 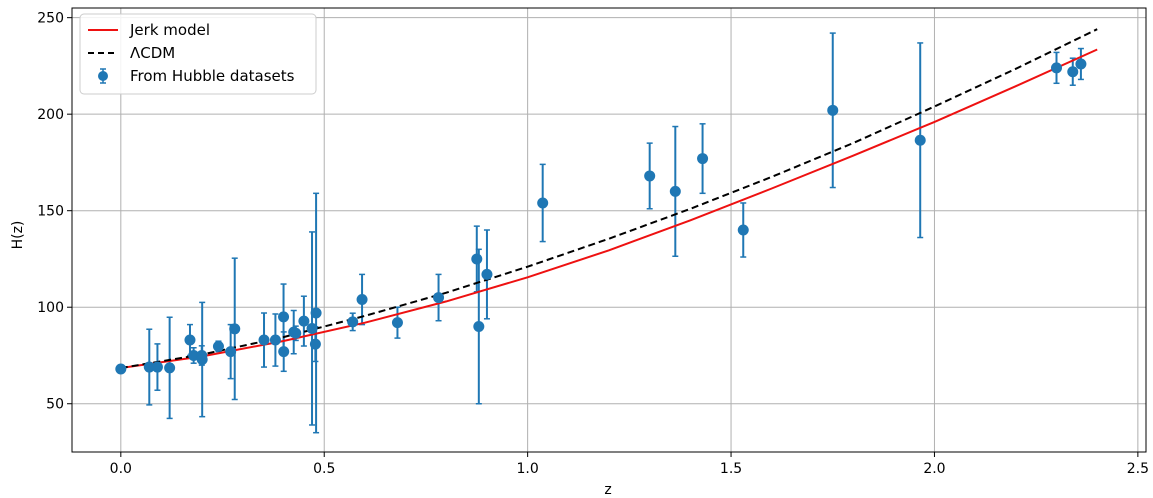 What do you see at coordinates (50, 308) in the screenshot?
I see `y-tick-label: 100` at bounding box center [50, 308].